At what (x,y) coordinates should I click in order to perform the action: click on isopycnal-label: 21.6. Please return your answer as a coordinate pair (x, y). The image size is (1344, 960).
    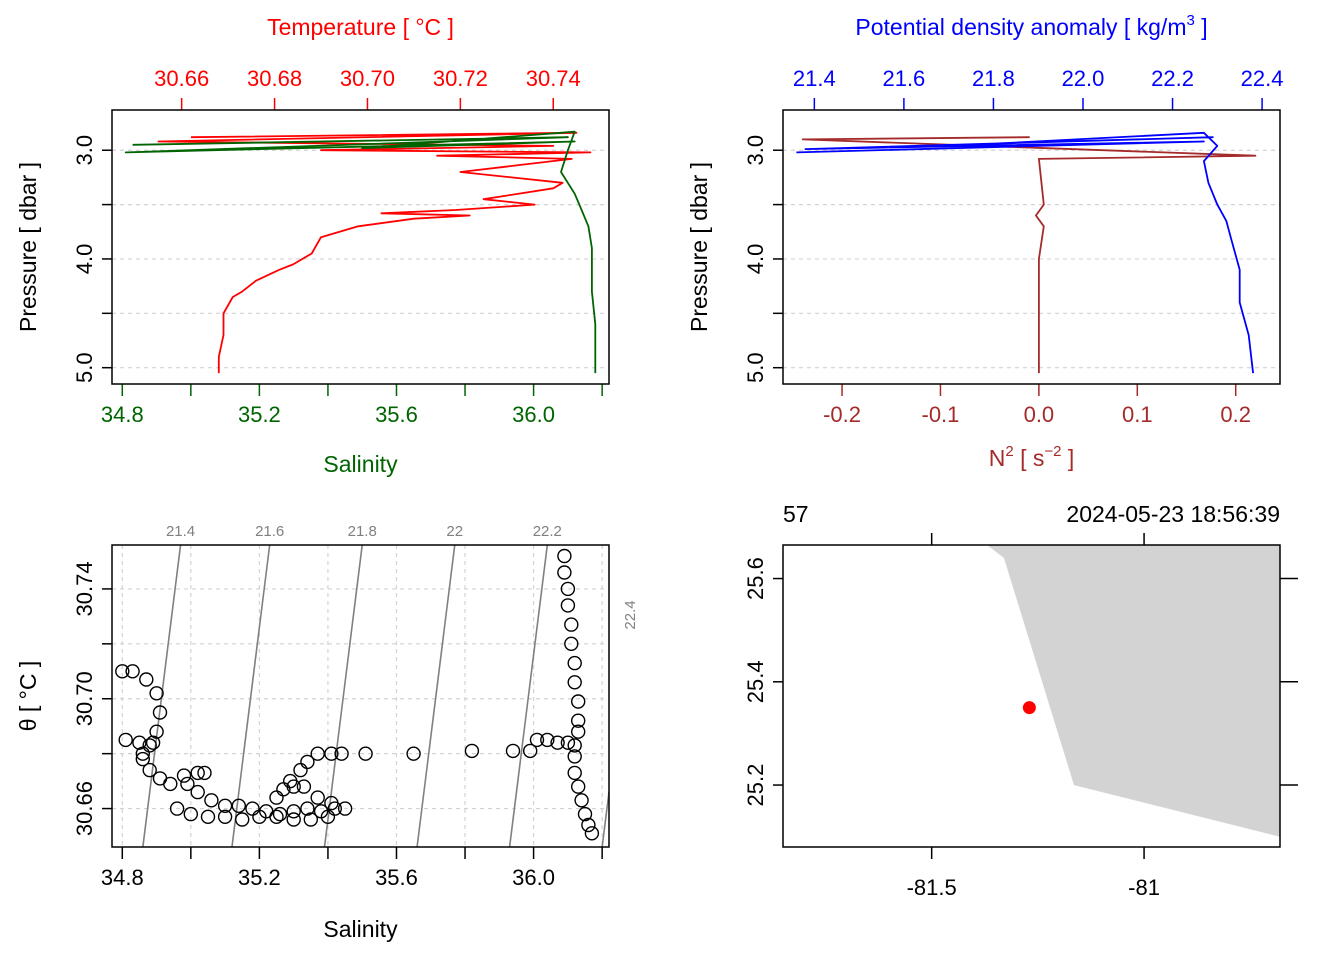
    Looking at the image, I should click on (269, 531).